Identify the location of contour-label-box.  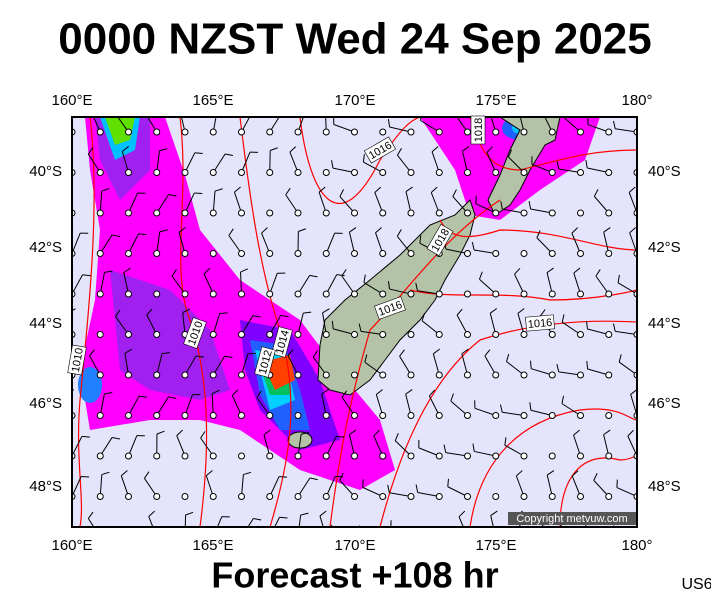
(440, 240).